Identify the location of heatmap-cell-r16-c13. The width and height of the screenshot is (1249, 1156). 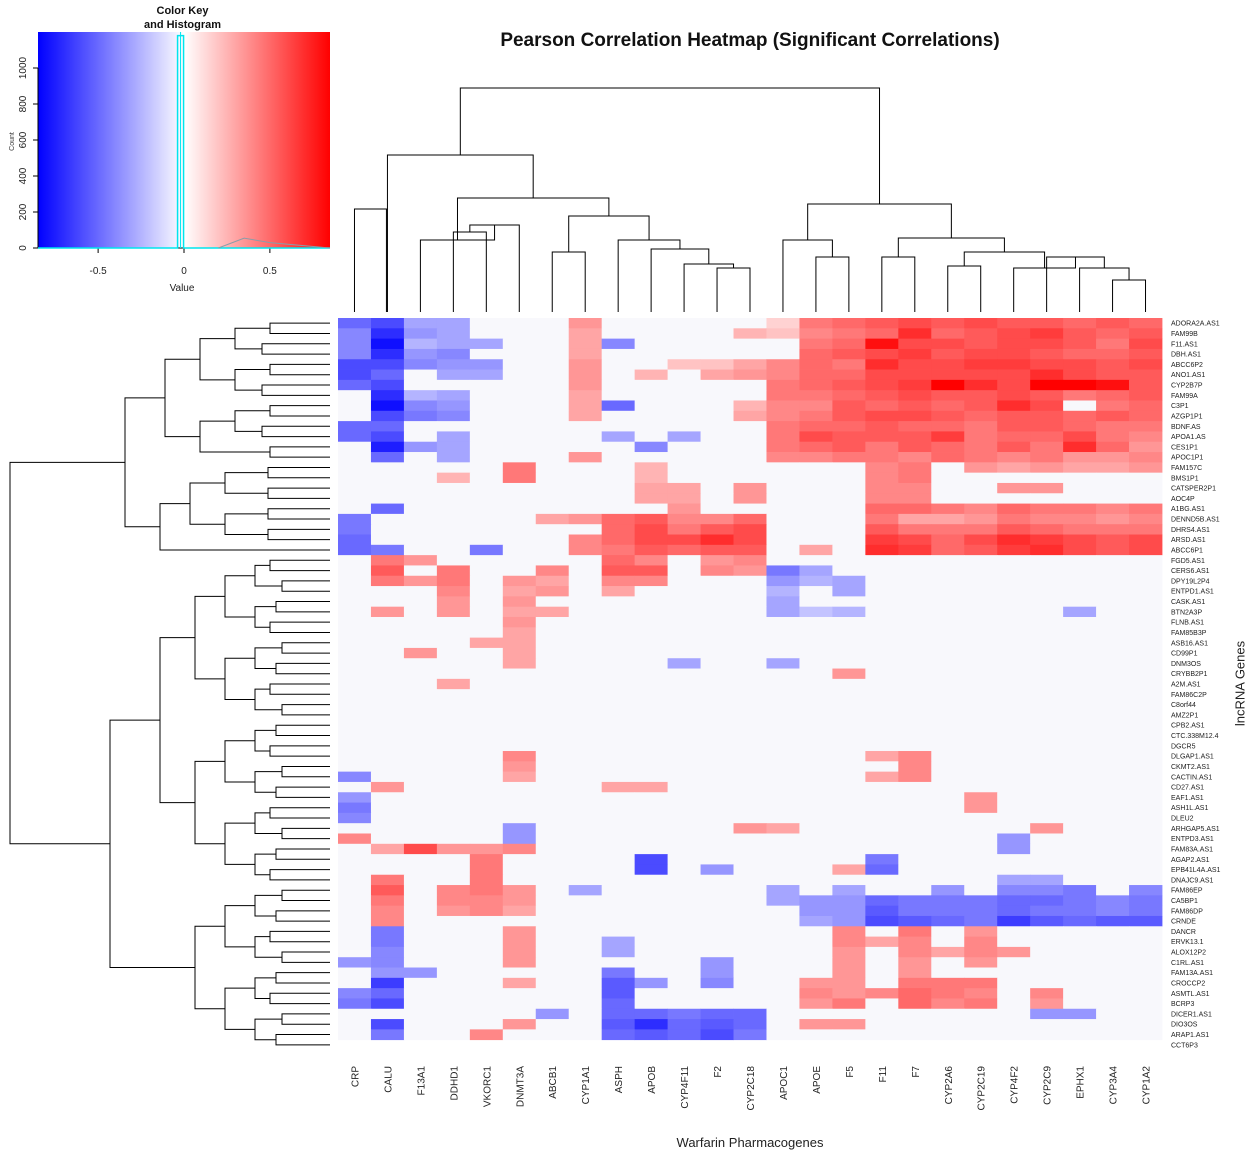
(783, 488).